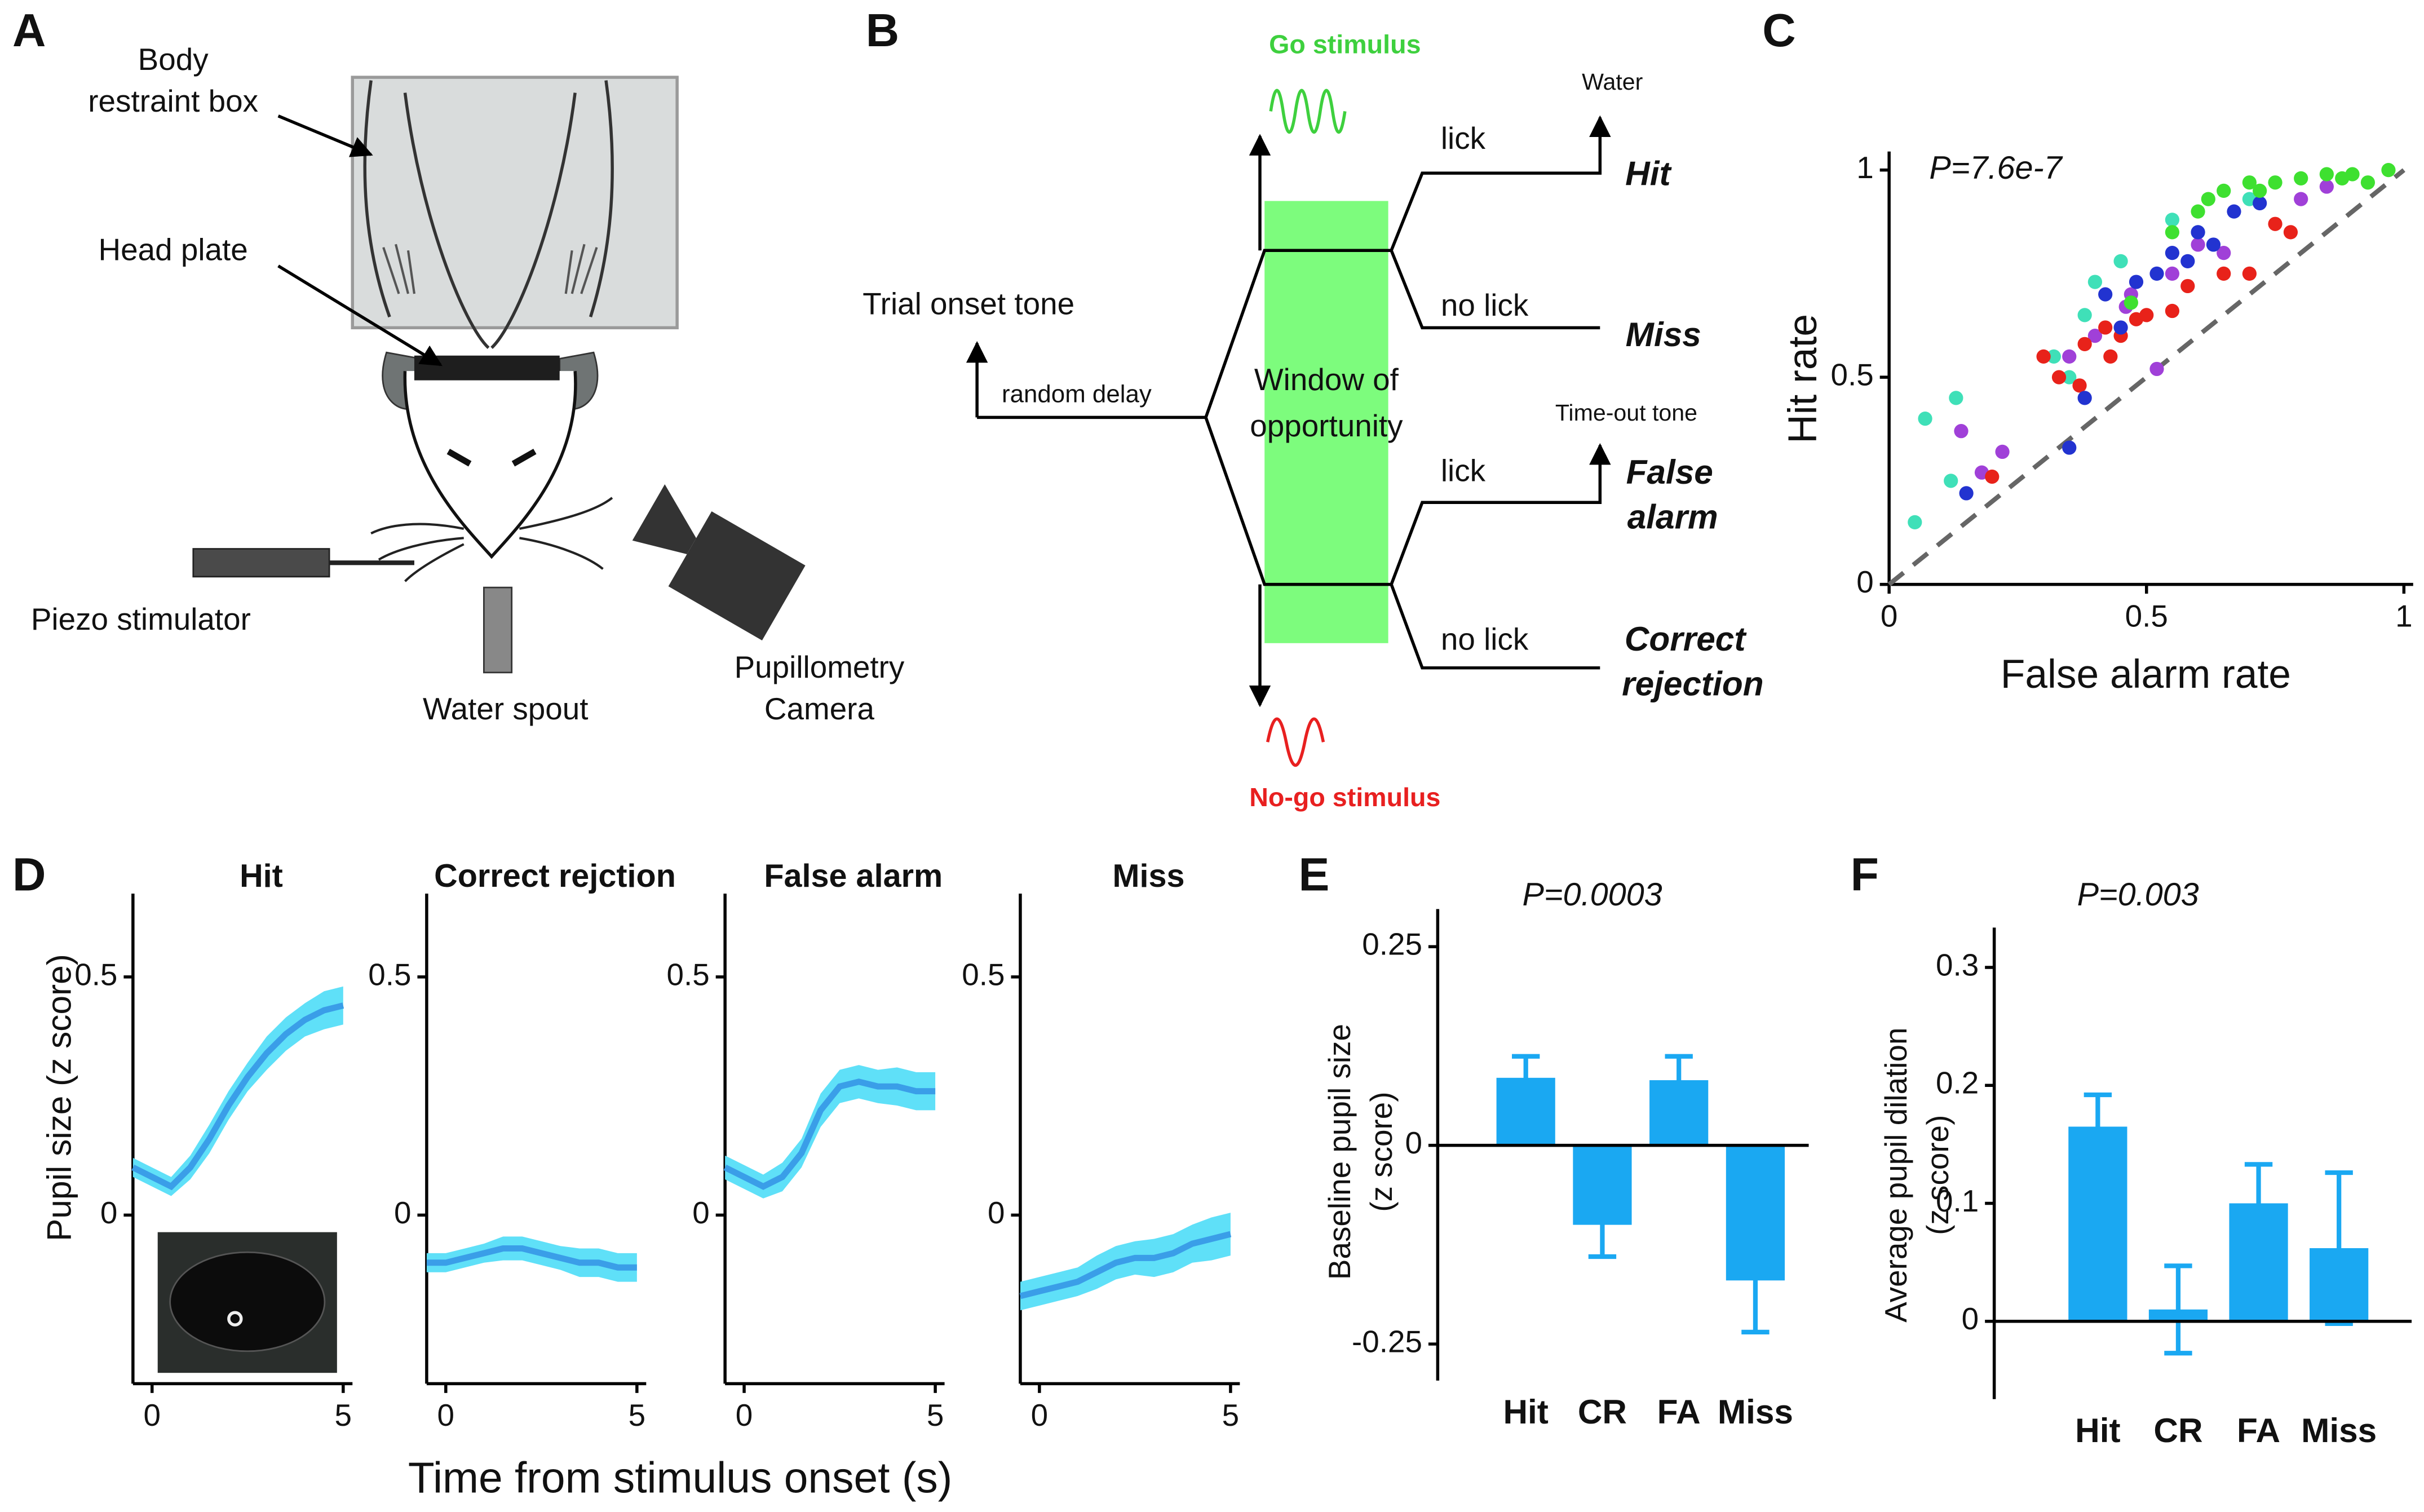 The height and width of the screenshot is (1512, 2424). Describe the element at coordinates (173, 249) in the screenshot. I see `label: Head plate` at that location.